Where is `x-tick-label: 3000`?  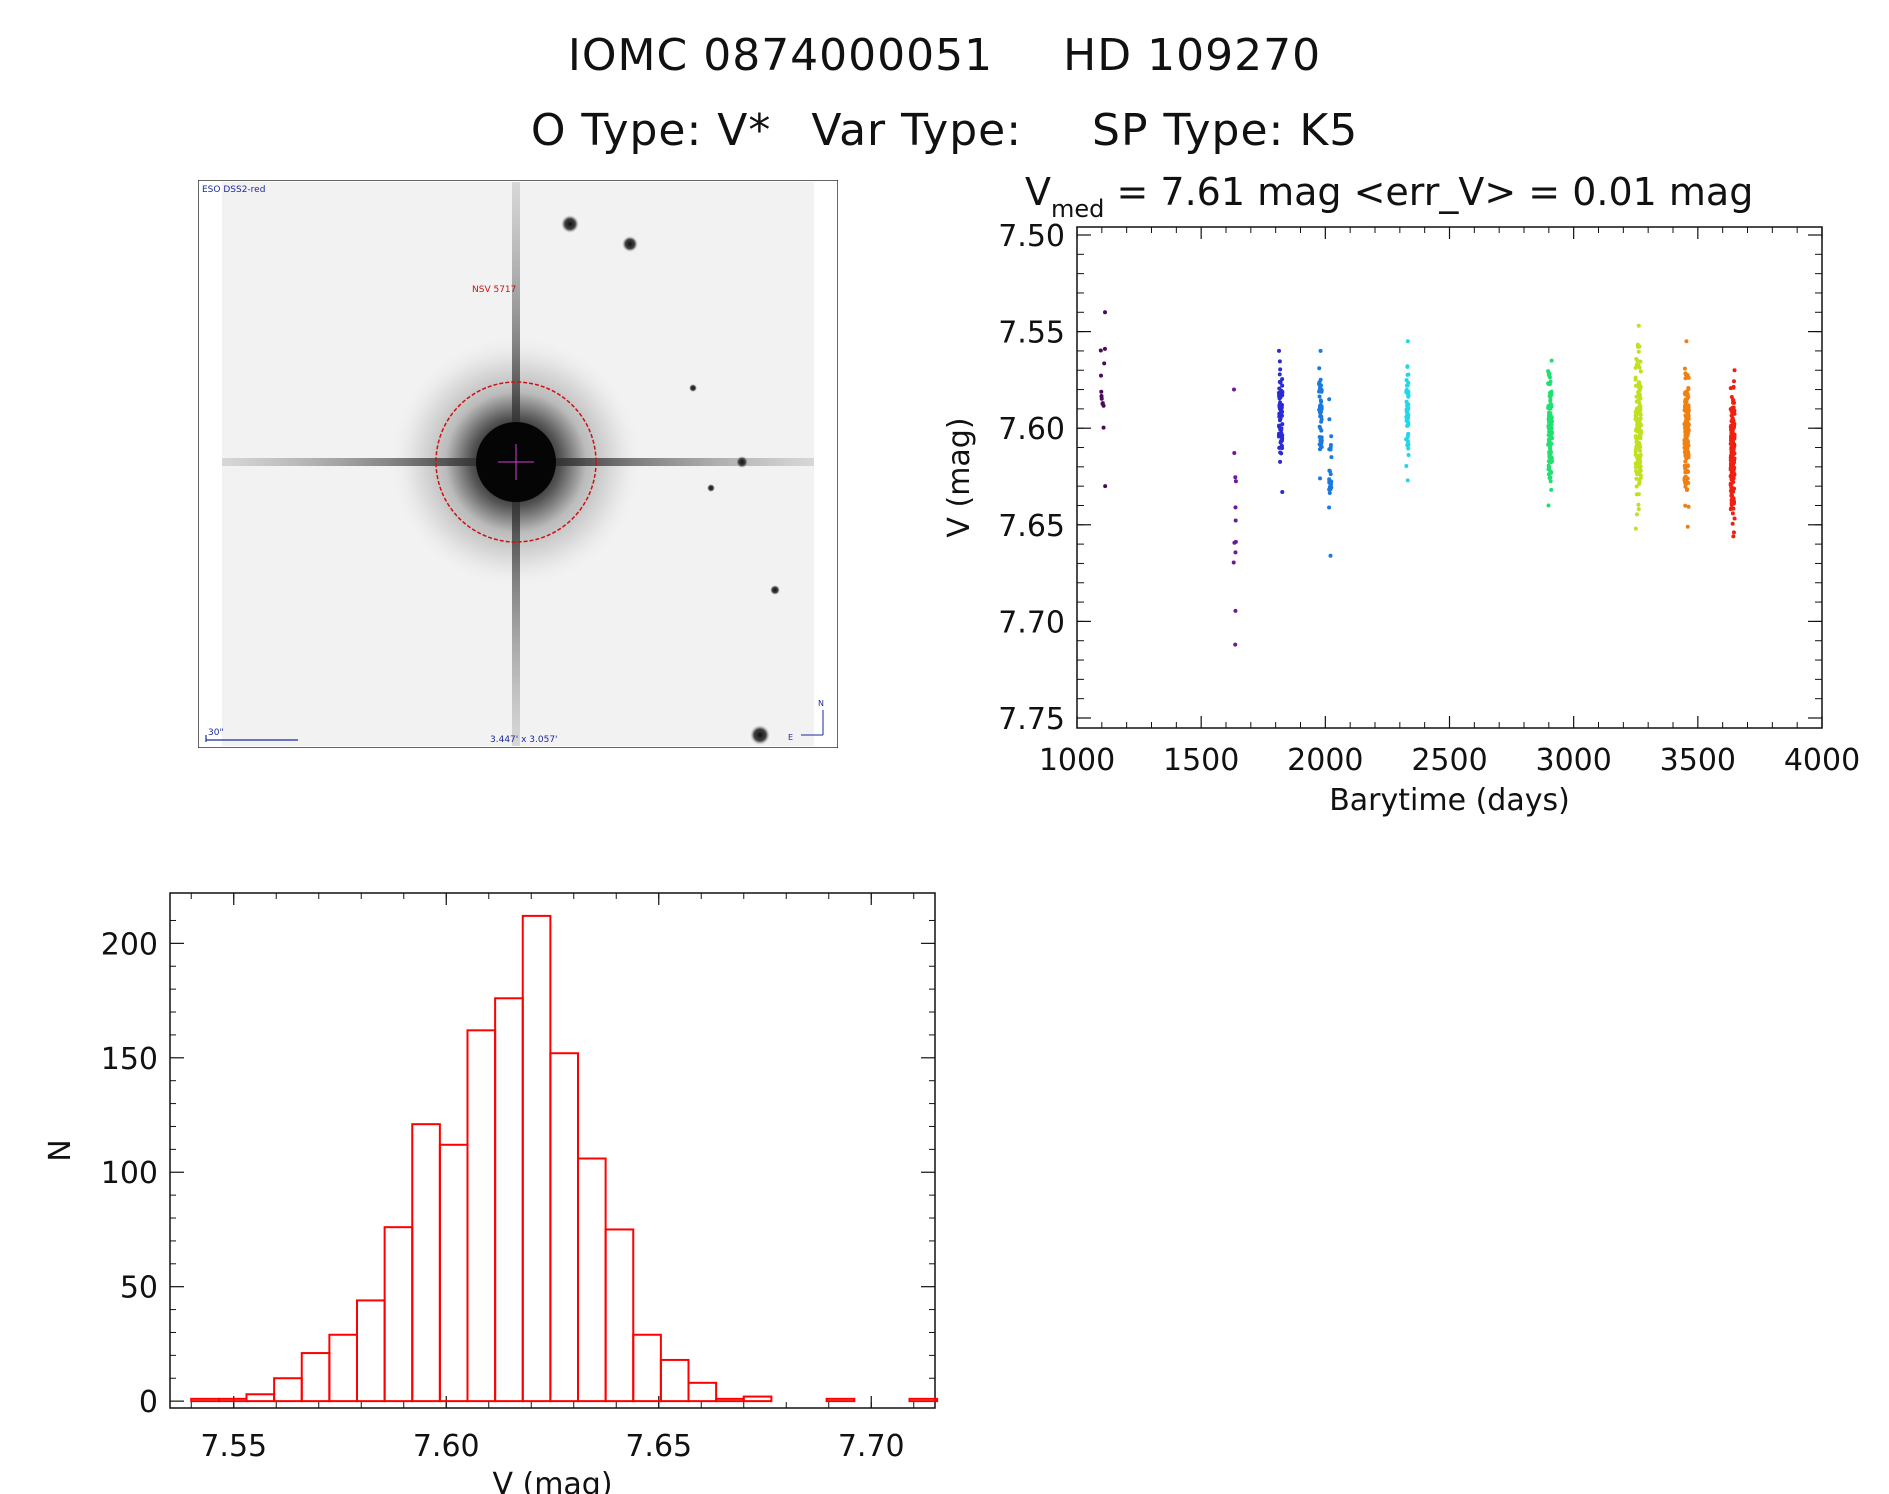
x-tick-label: 3000 is located at coordinates (1573, 760).